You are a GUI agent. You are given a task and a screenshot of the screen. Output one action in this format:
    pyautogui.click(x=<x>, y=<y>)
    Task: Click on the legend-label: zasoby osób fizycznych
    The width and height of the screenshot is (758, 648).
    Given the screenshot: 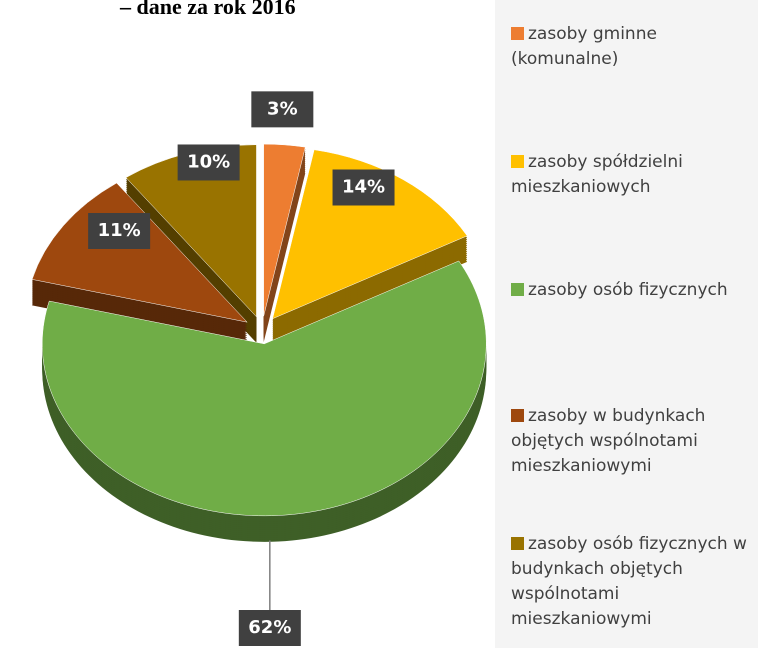 What is the action you would take?
    pyautogui.click(x=628, y=290)
    